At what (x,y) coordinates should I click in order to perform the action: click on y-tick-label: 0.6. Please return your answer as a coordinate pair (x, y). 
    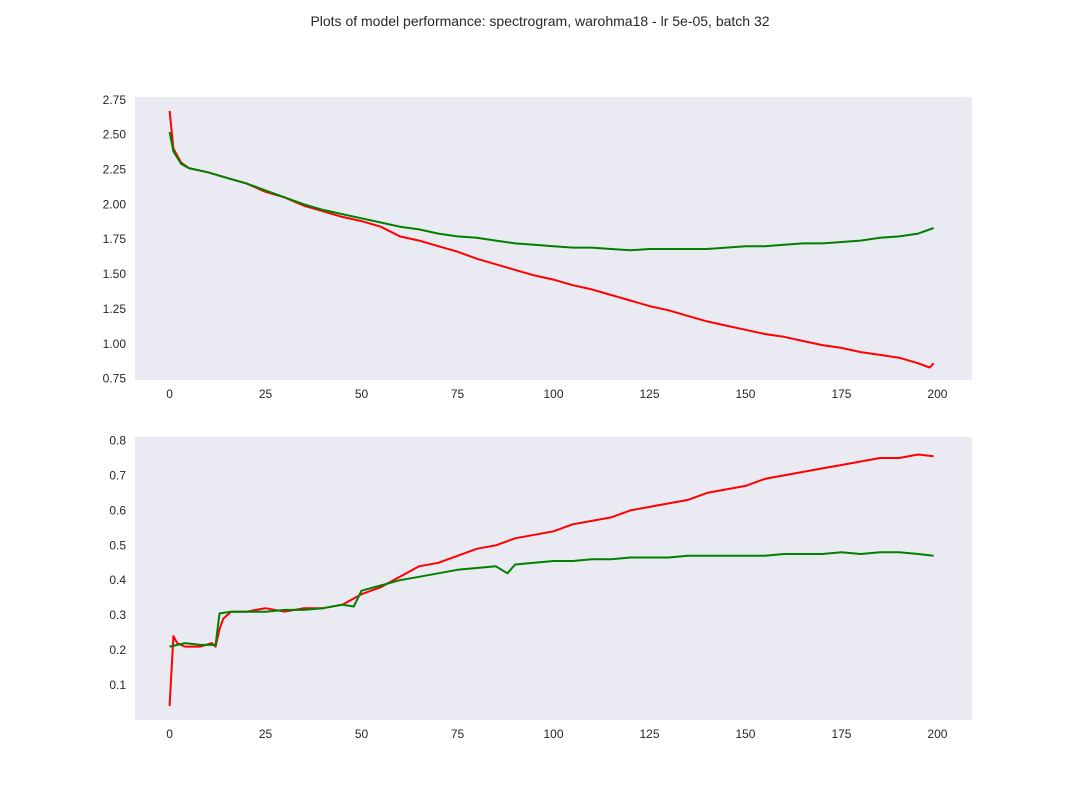
    Looking at the image, I should click on (117, 510).